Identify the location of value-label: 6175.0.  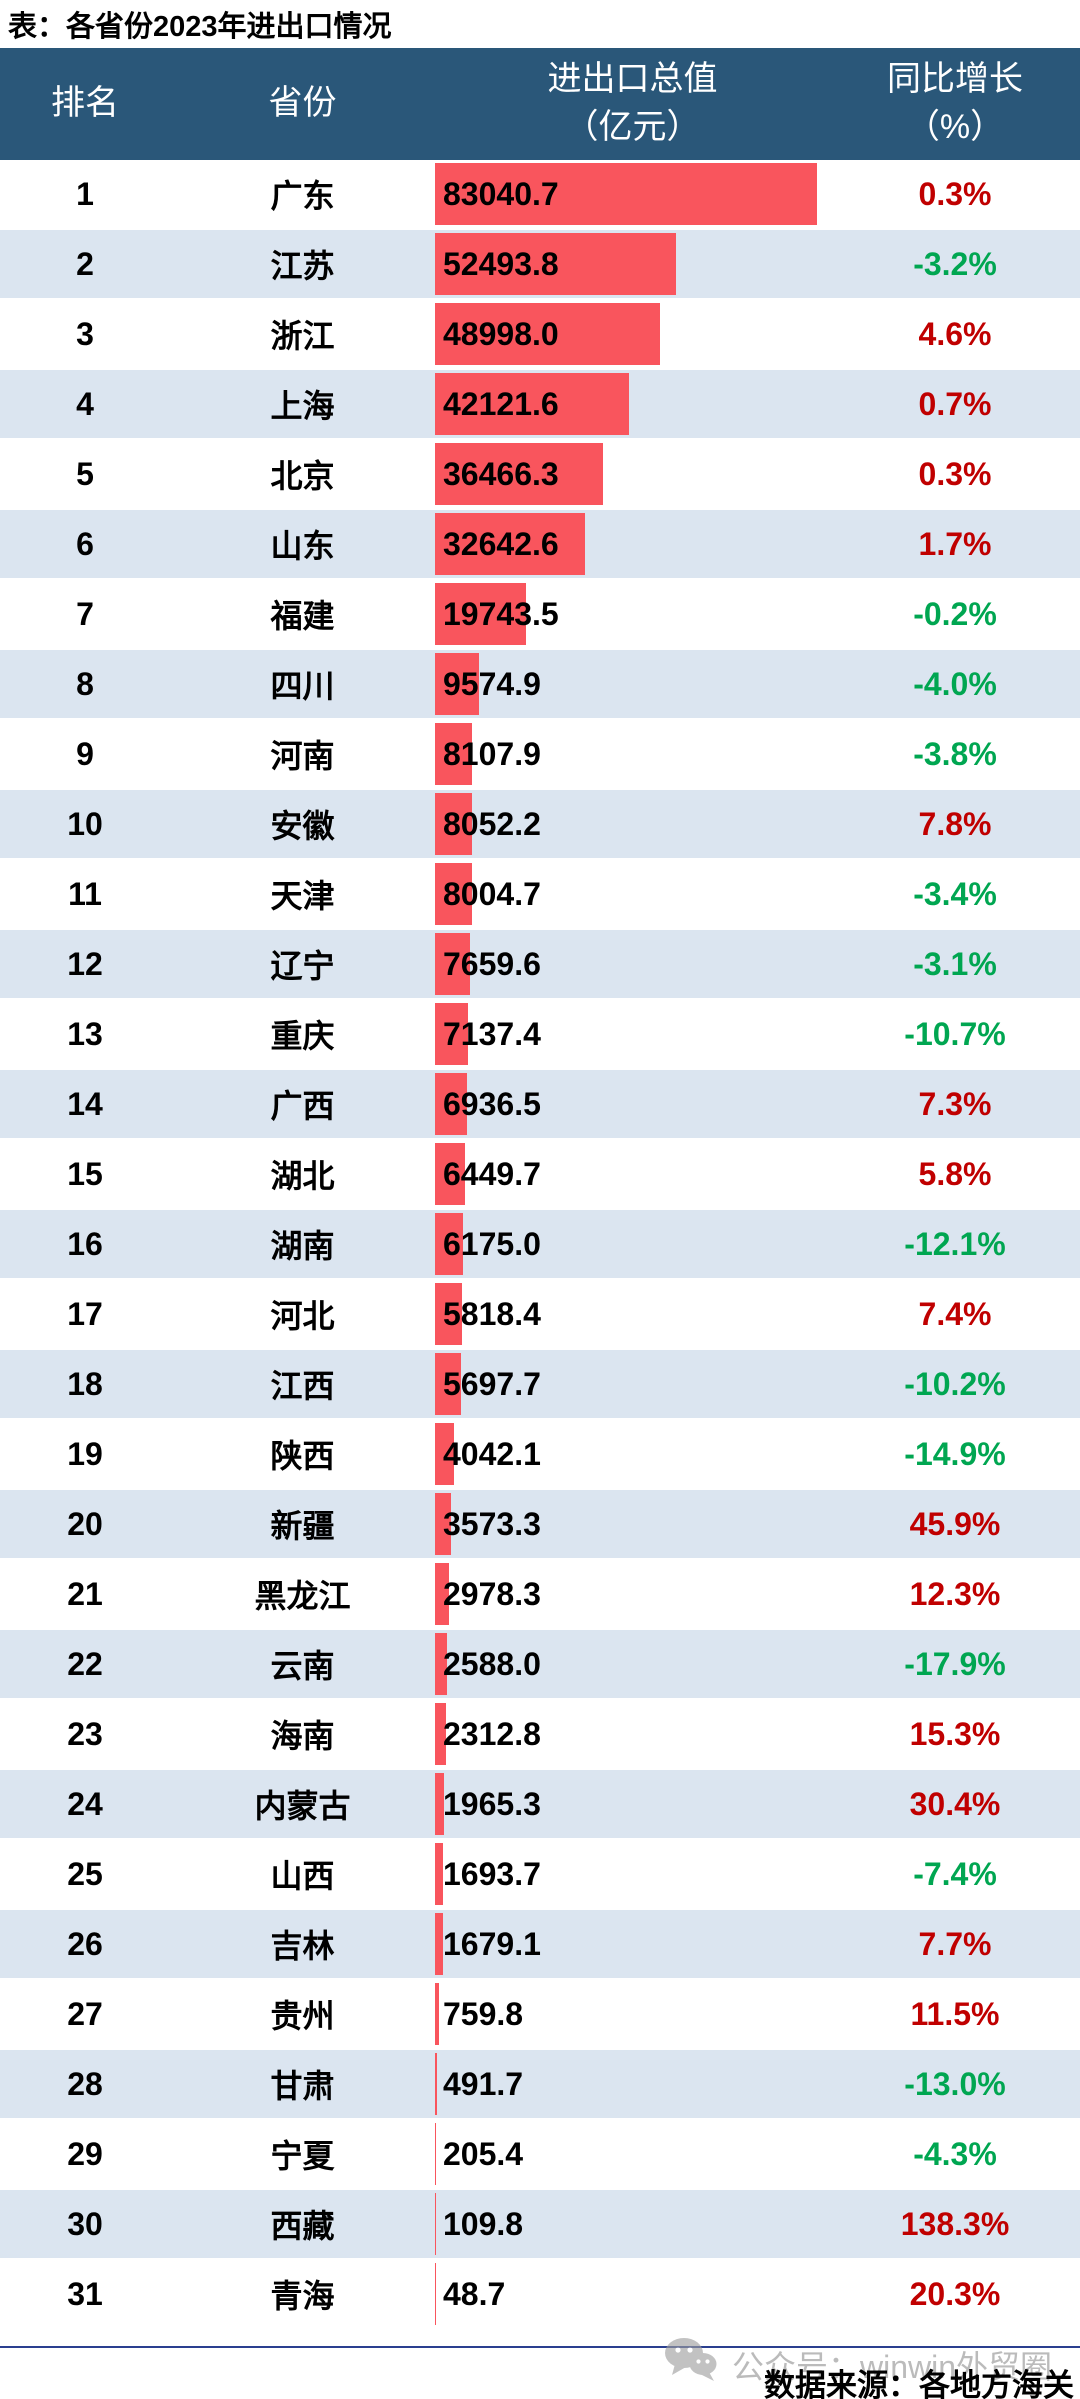
(492, 1244).